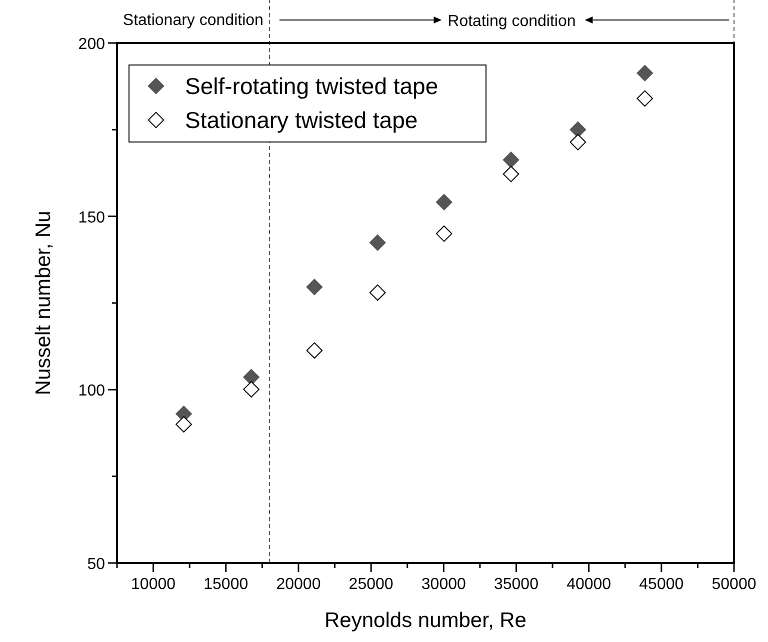 The height and width of the screenshot is (642, 768). I want to click on y-tick-label: 100, so click(92, 391).